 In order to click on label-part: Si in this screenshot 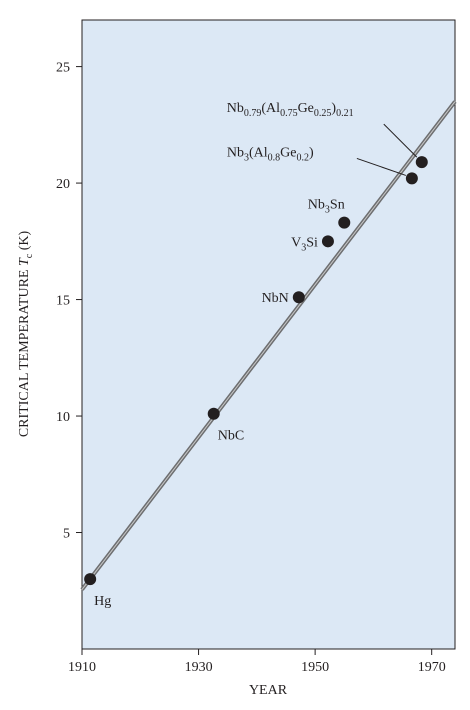, I will do `click(312, 242)`.